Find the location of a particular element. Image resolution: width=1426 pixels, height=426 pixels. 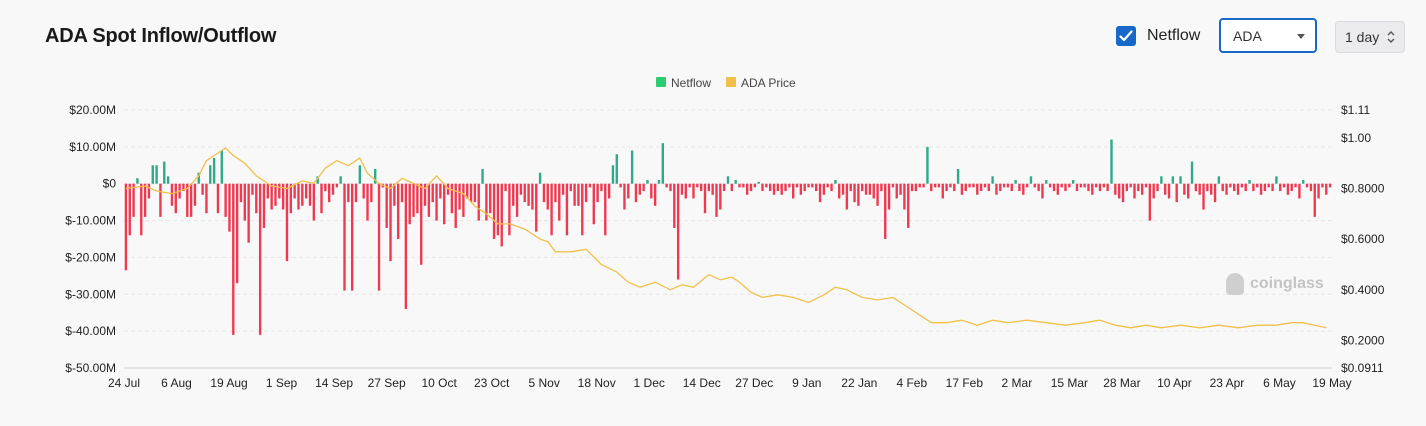

x-tick-label: 14 Dec is located at coordinates (702, 383).